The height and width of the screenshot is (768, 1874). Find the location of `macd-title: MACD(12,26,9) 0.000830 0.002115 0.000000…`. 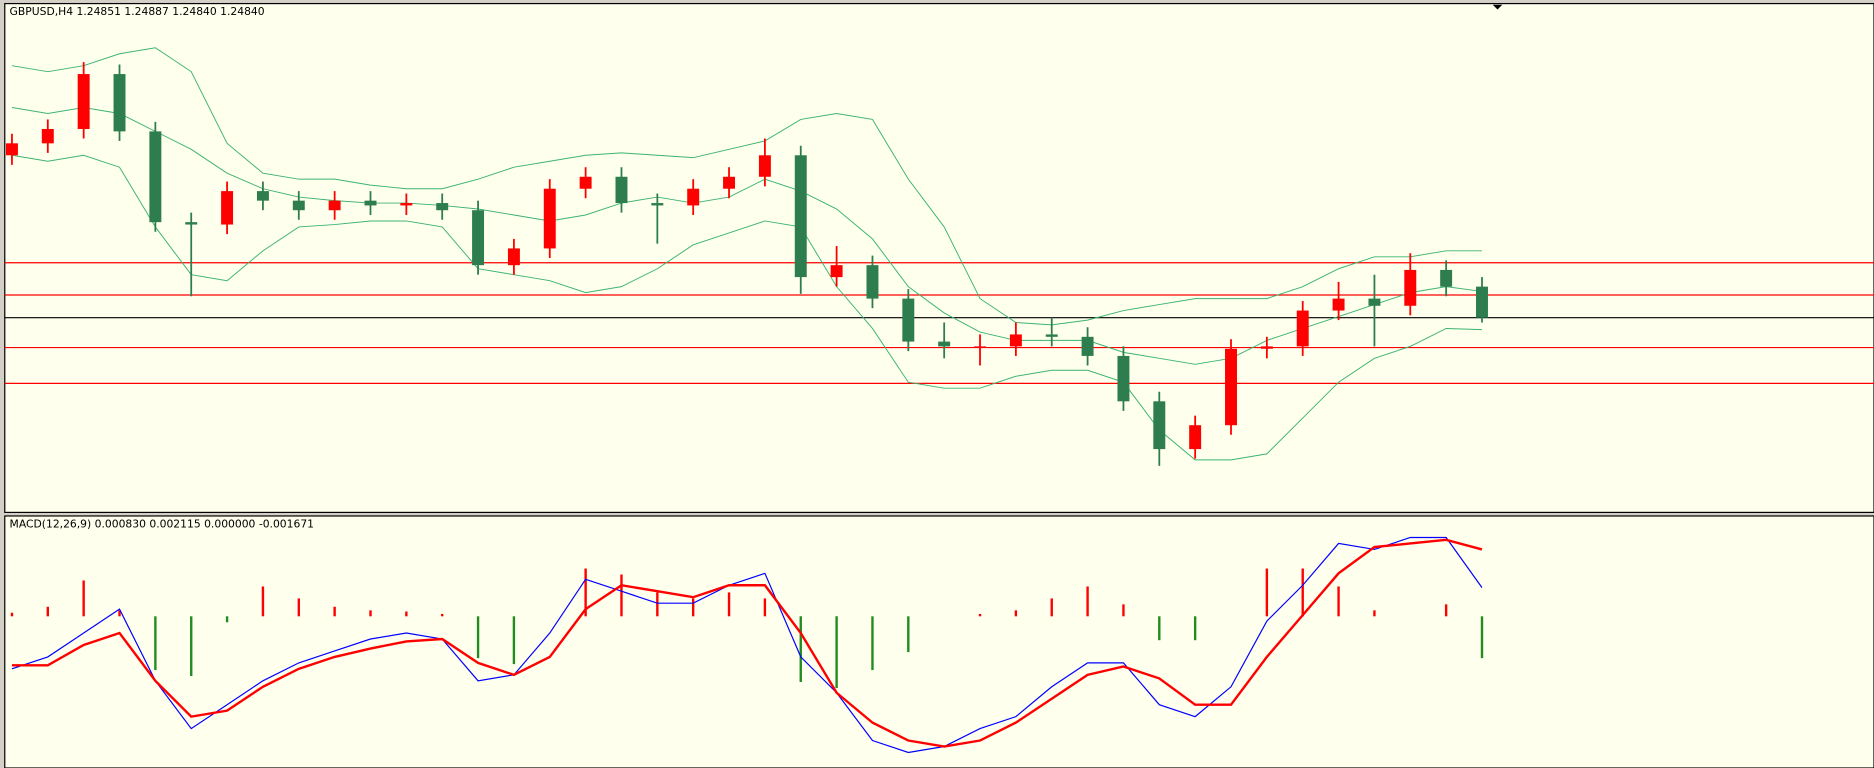

macd-title: MACD(12,26,9) 0.000830 0.002115 0.000000… is located at coordinates (162, 523).